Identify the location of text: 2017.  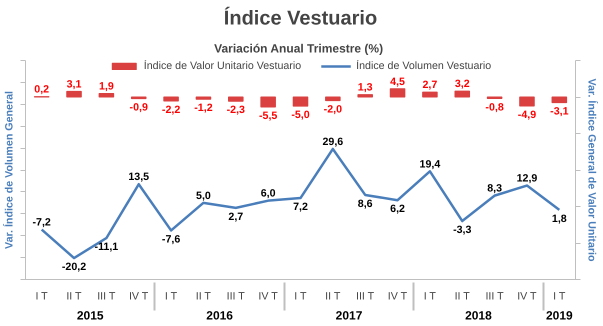
(349, 315).